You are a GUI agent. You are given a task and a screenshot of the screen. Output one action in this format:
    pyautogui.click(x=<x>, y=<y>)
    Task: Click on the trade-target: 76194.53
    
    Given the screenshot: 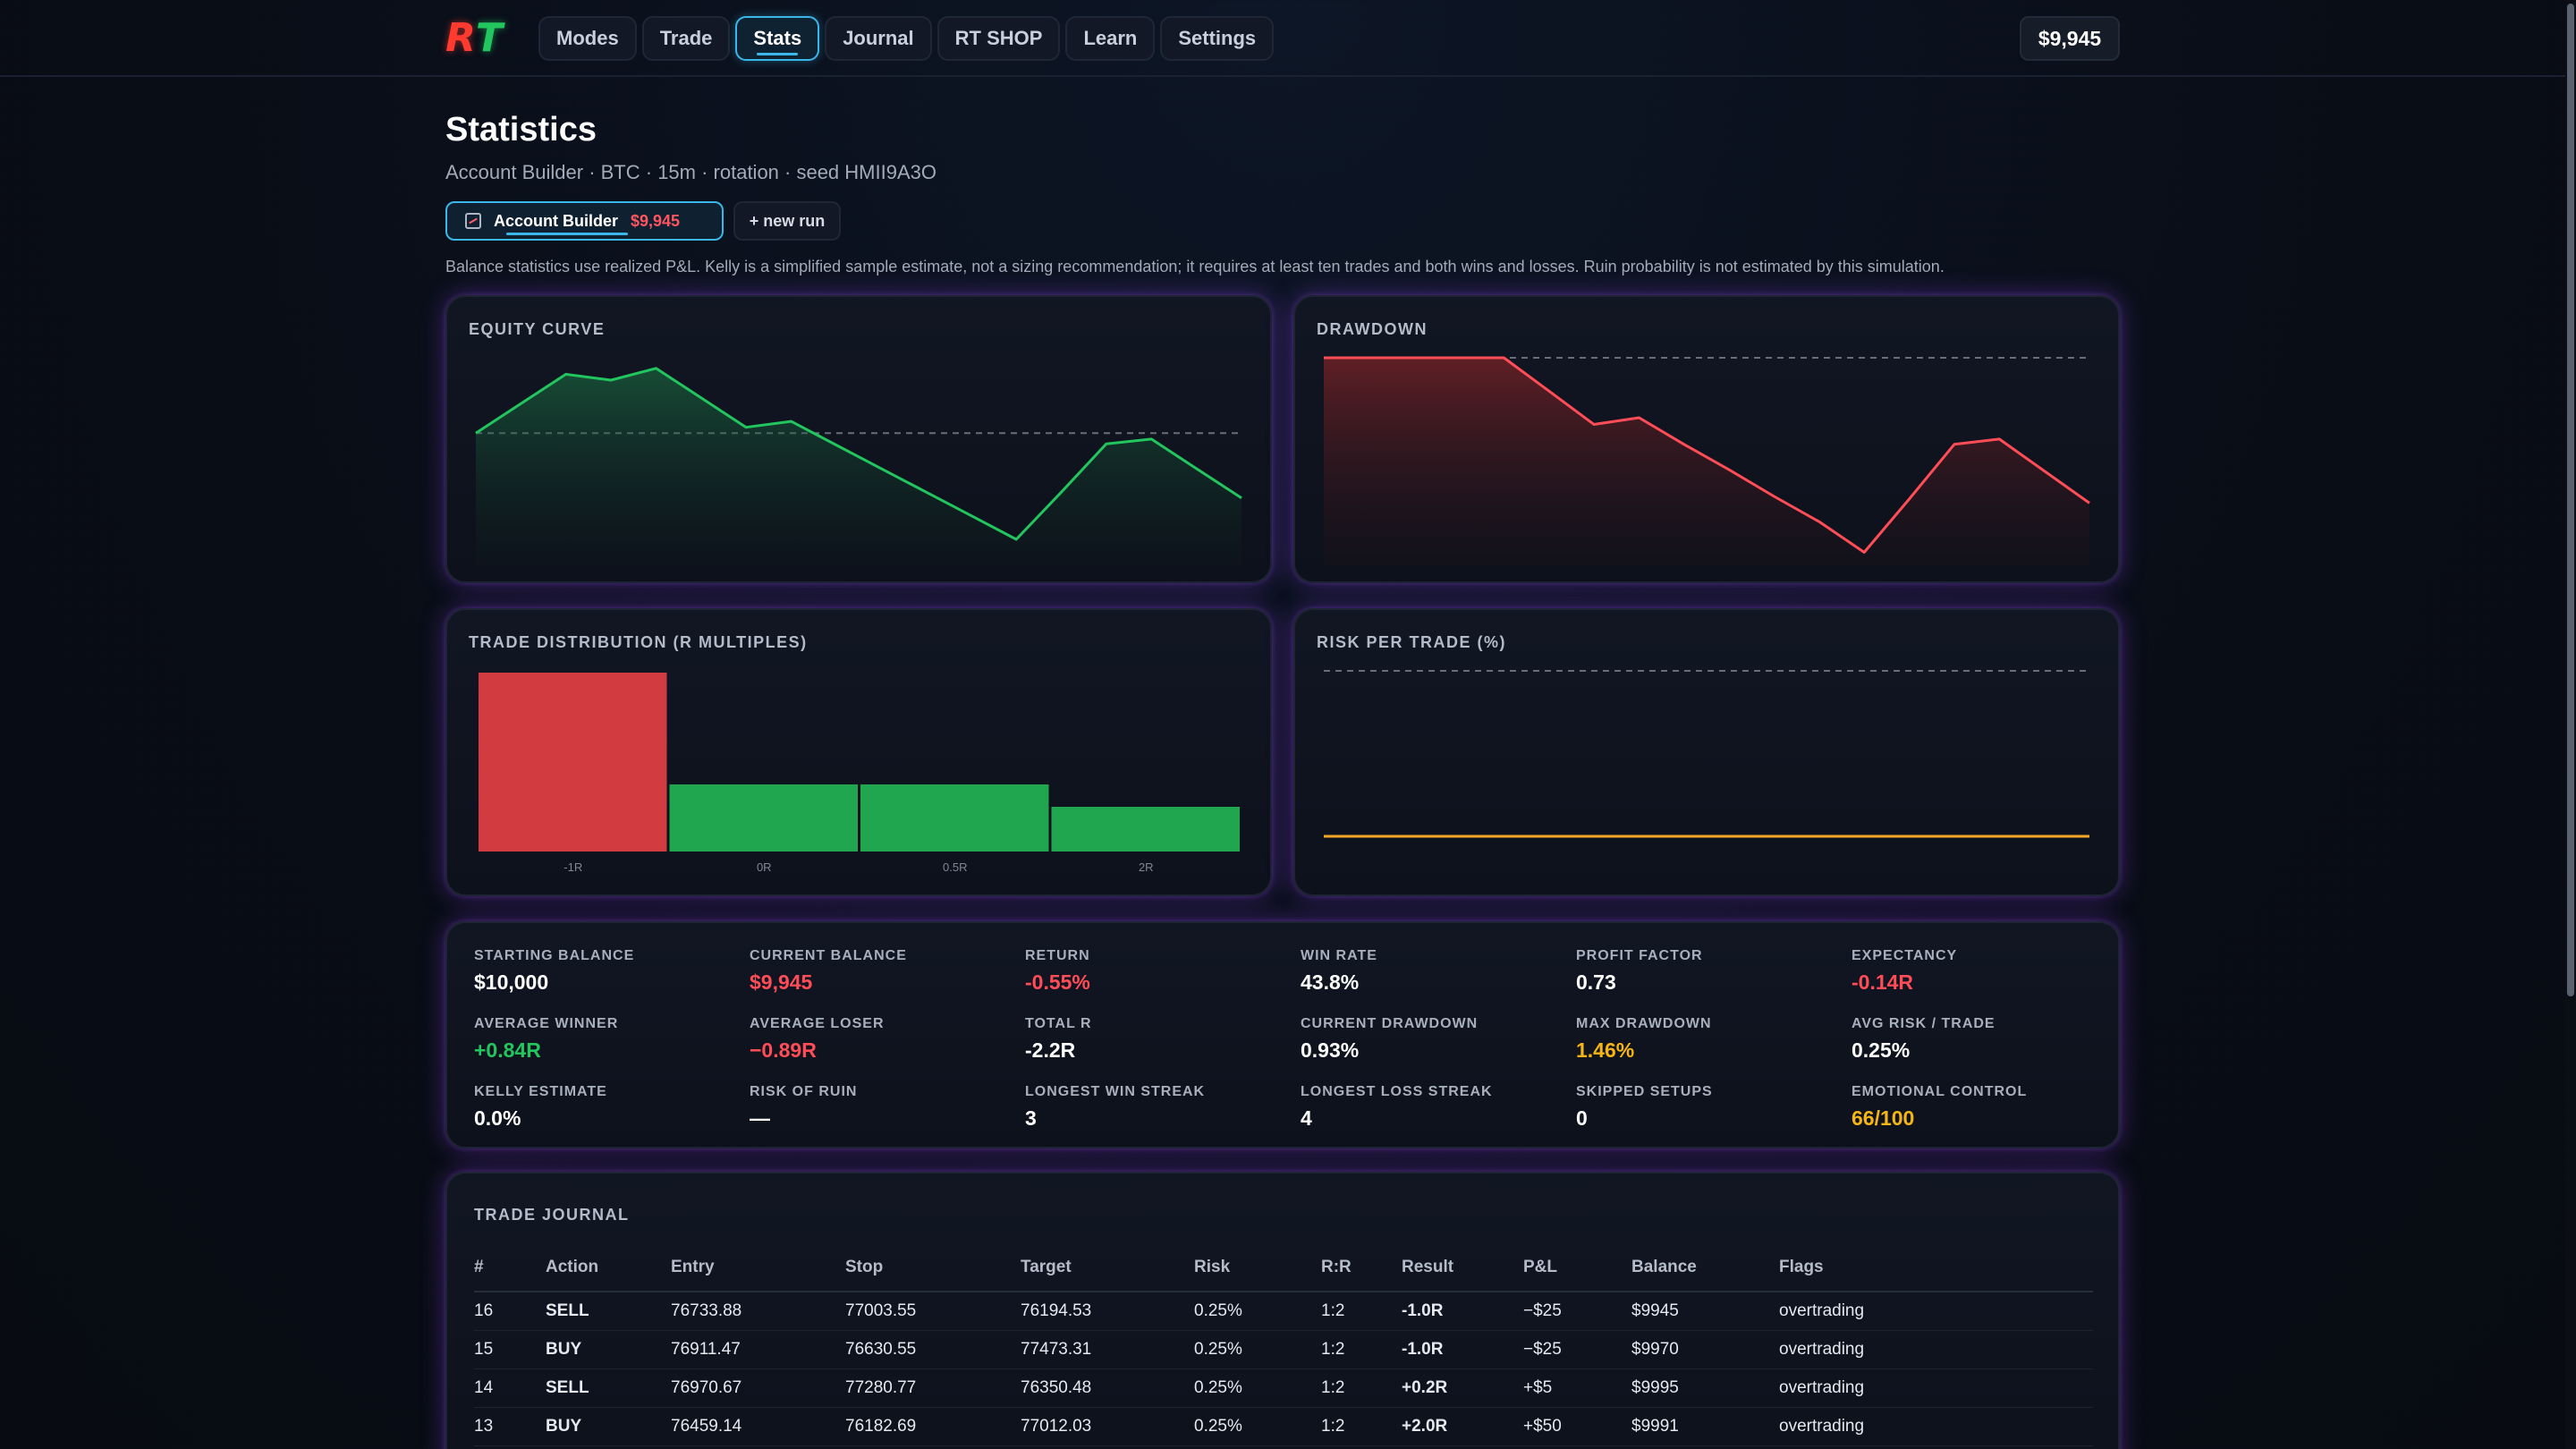 What is the action you would take?
    pyautogui.click(x=1107, y=1311)
    